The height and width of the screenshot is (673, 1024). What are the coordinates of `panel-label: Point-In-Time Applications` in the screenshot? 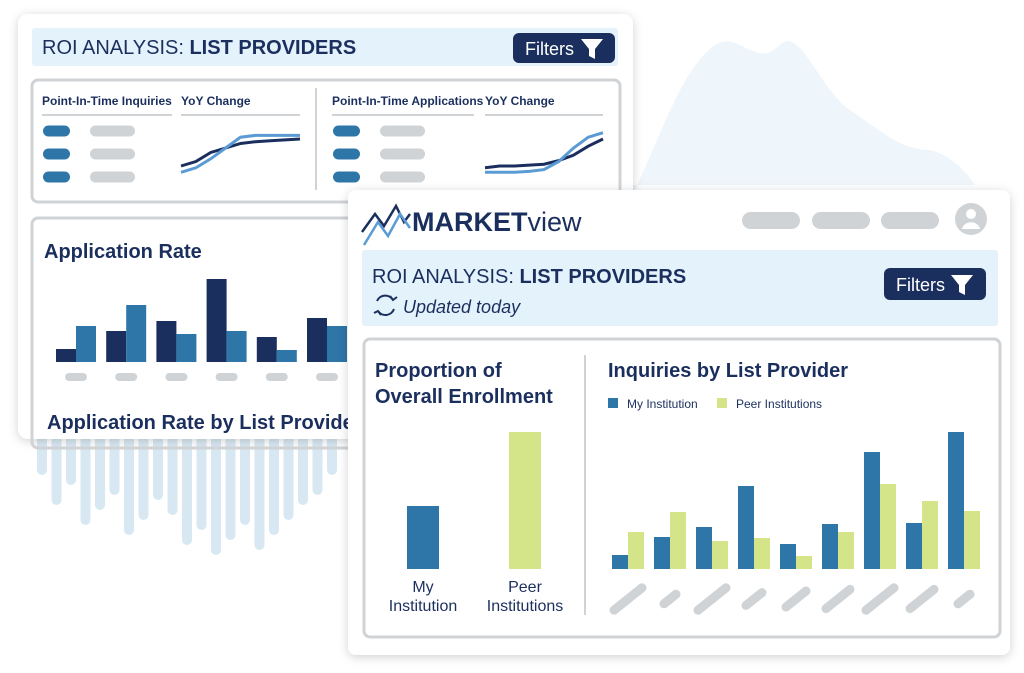 It's located at (408, 101).